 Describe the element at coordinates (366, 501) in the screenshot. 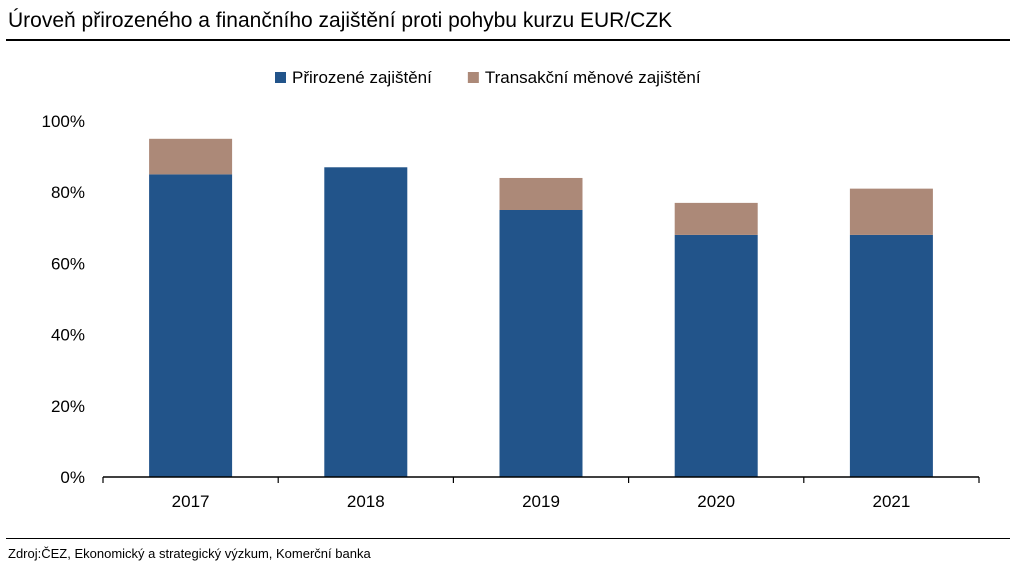

I see `x-tick-label-2018: 2018` at that location.